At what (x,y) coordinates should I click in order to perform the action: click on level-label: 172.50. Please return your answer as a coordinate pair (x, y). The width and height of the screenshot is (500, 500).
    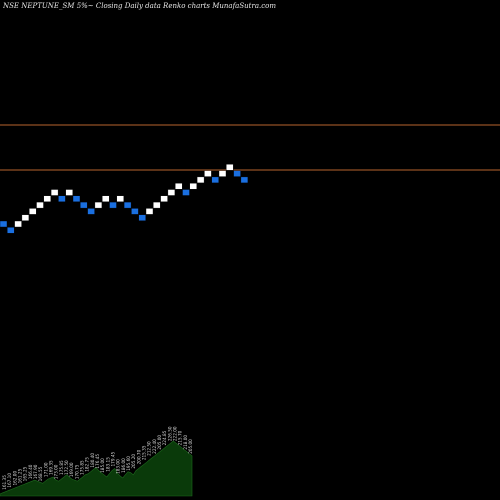
    Looking at the image, I should click on (66, 467).